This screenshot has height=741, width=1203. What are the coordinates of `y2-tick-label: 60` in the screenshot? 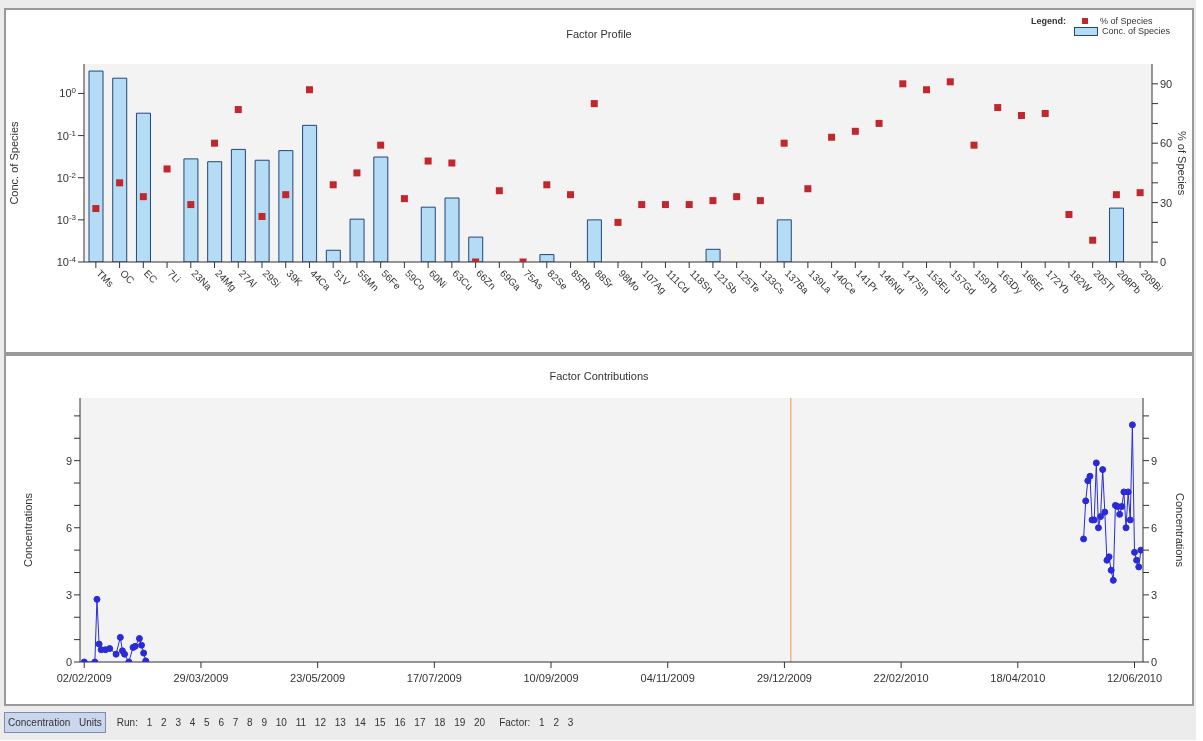 It's located at (1166, 143).